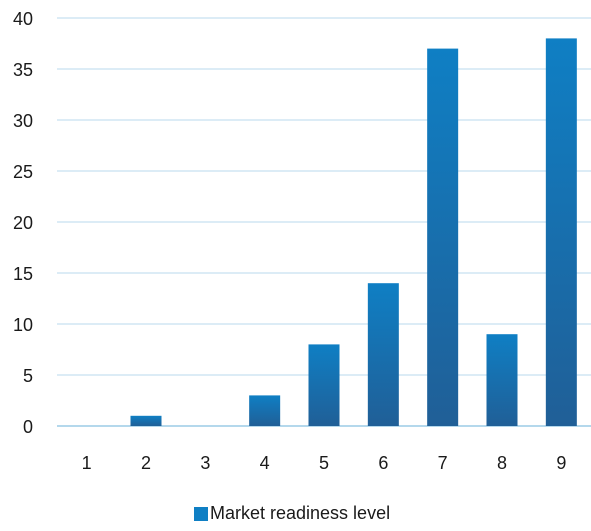 The height and width of the screenshot is (531, 591). I want to click on y-tick-label: 15, so click(23, 274).